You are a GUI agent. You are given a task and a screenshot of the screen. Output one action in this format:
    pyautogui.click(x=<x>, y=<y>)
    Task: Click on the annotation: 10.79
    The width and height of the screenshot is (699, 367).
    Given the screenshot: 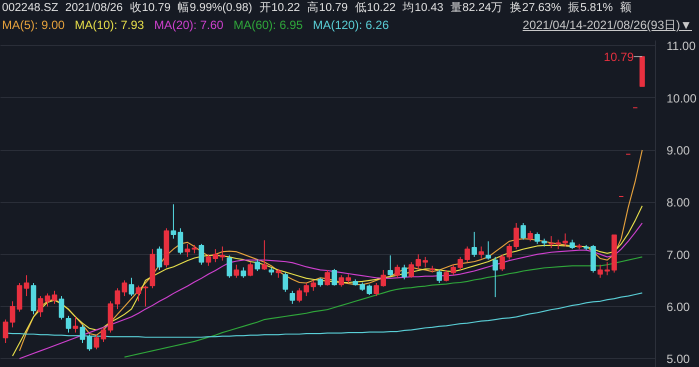 What is the action you would take?
    pyautogui.click(x=619, y=57)
    